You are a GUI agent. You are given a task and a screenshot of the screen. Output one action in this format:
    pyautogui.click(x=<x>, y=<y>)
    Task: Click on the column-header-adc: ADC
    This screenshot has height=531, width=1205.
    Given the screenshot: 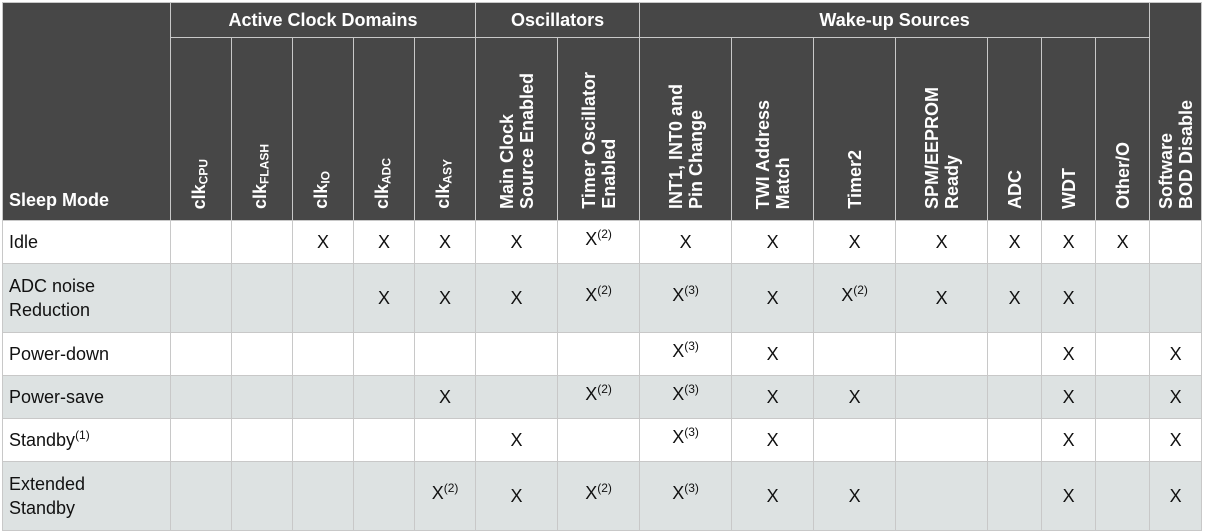 What is the action you would take?
    pyautogui.click(x=1015, y=129)
    